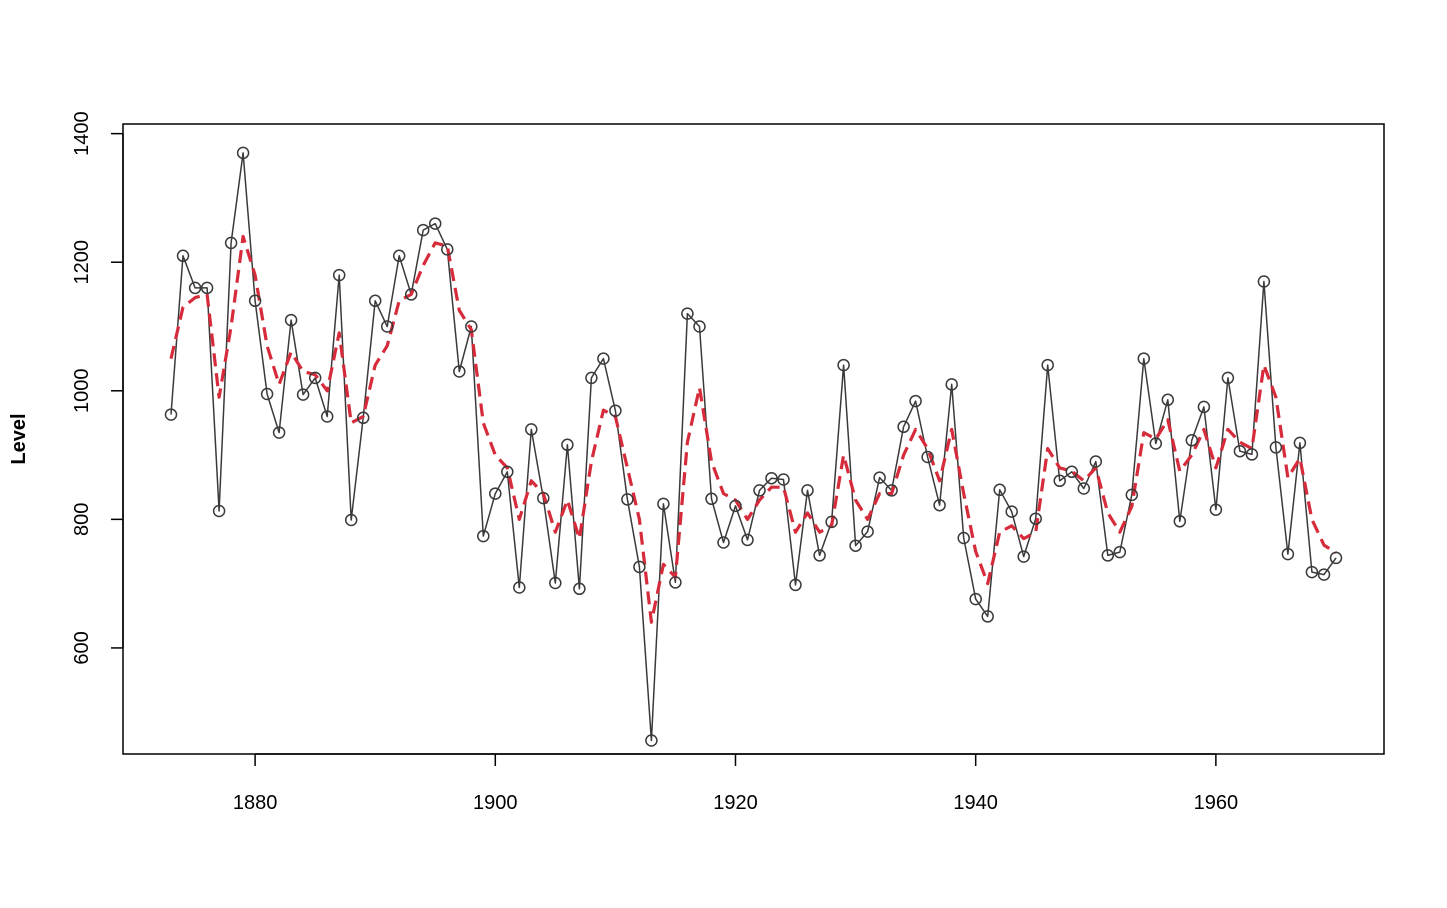  What do you see at coordinates (82, 519) in the screenshot?
I see `y-tick-label: 800` at bounding box center [82, 519].